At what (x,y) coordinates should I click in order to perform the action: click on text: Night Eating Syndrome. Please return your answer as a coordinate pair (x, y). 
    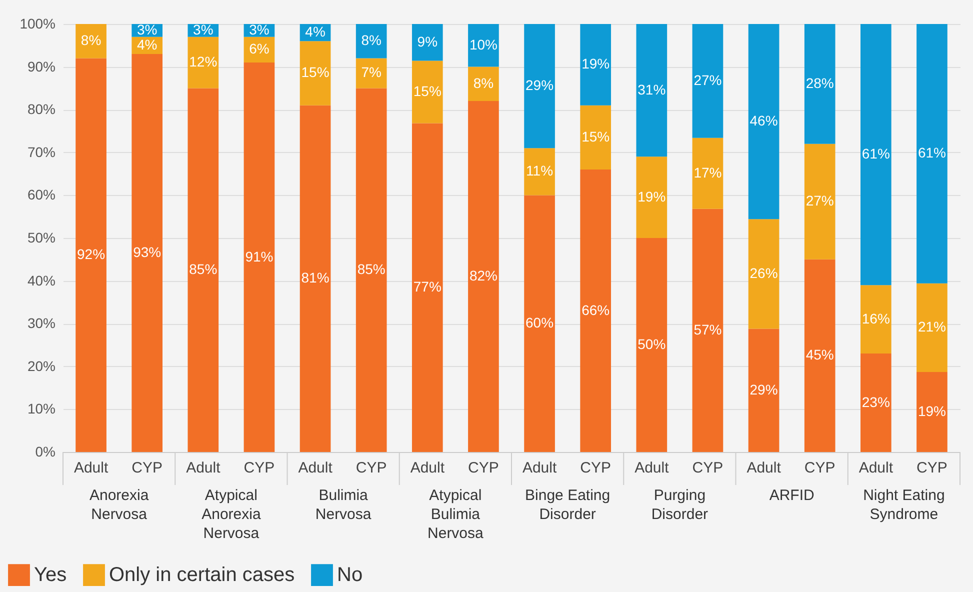
    Looking at the image, I should click on (904, 505).